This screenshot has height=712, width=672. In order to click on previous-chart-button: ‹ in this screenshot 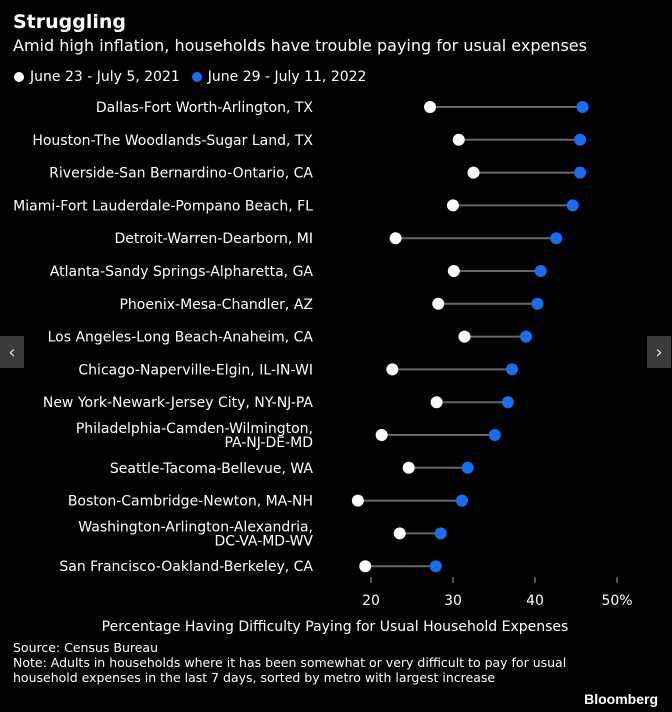, I will do `click(12, 352)`.